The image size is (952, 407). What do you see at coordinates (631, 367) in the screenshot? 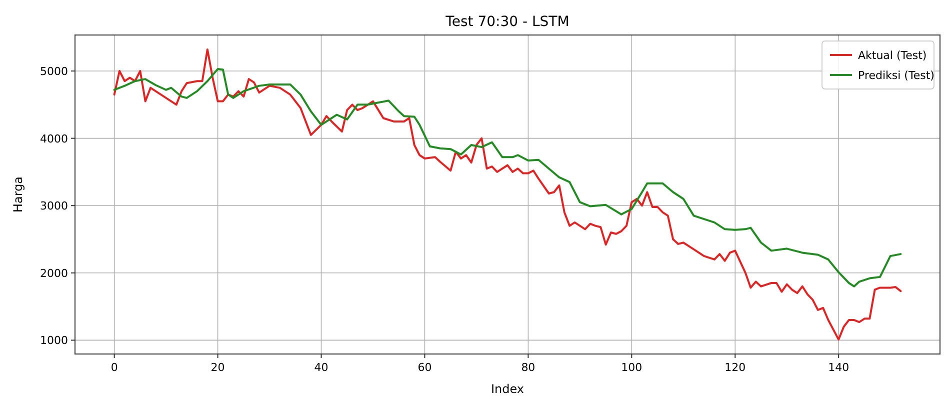
I see `x-tick-label: 100` at bounding box center [631, 367].